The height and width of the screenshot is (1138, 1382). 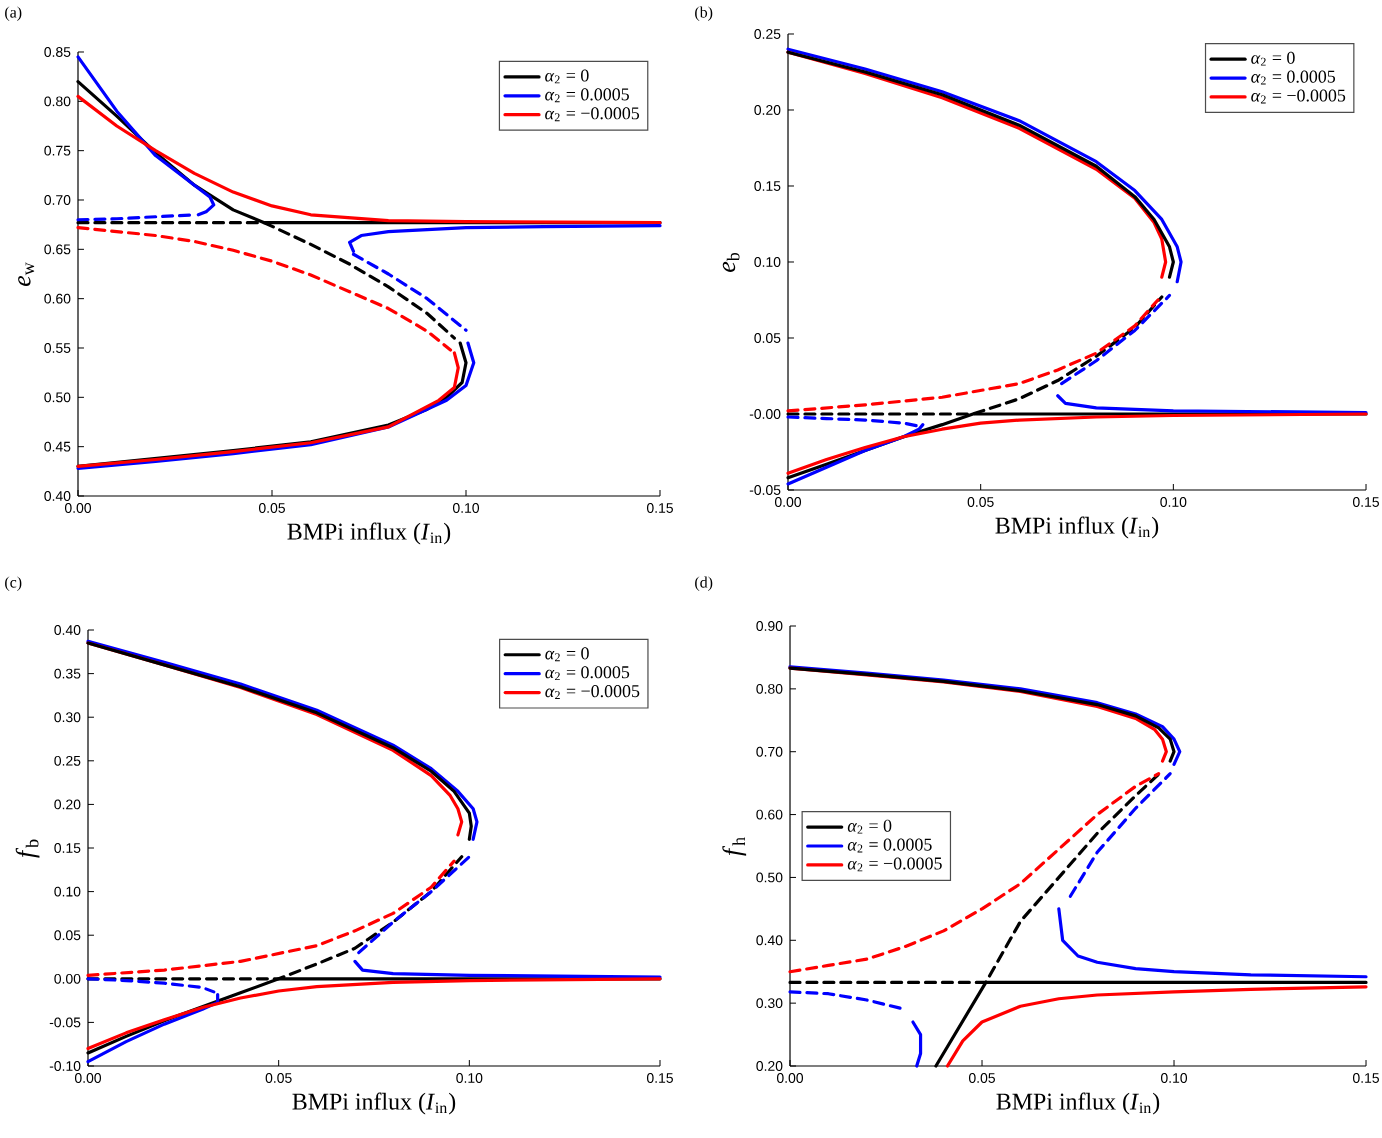 I want to click on y-axis-title: e$_{b}$, so click(x=731, y=262).